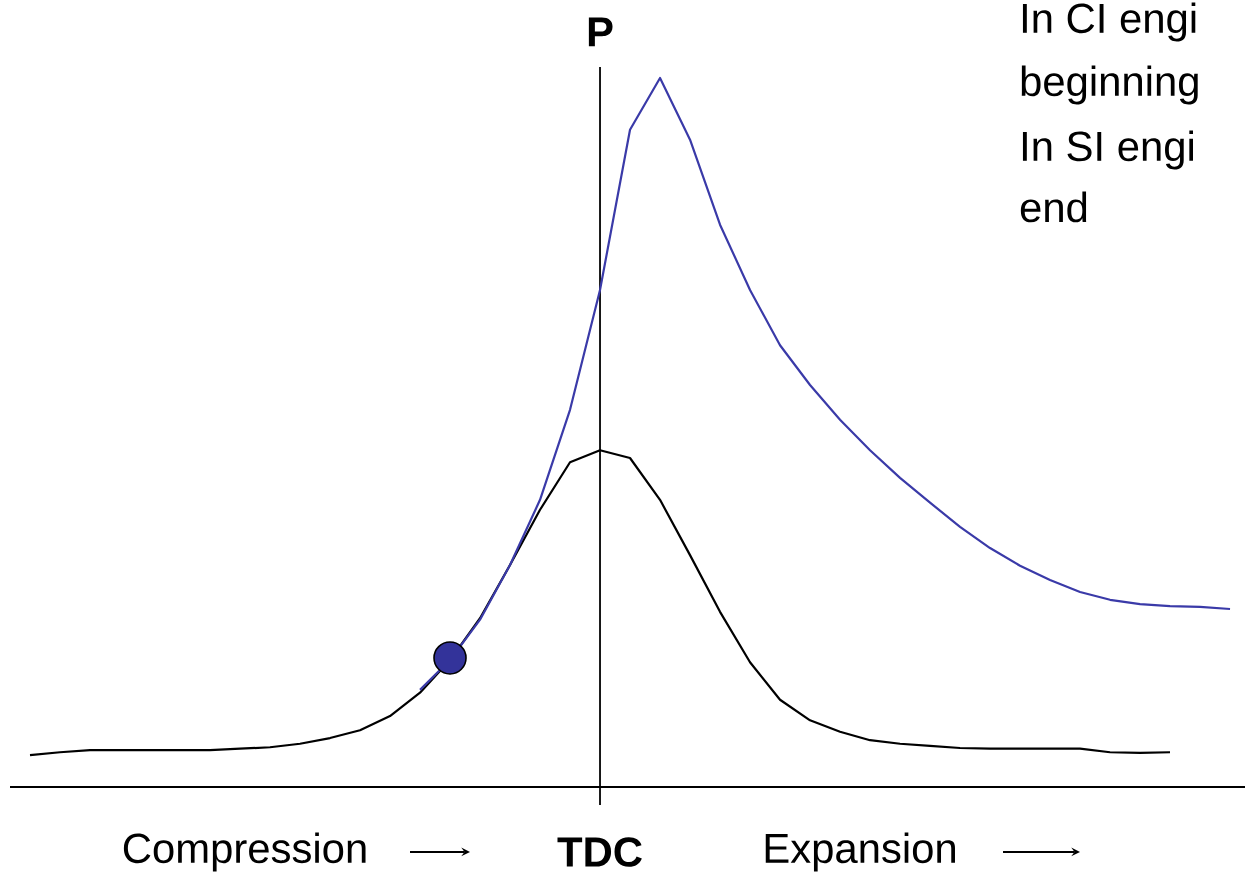 The width and height of the screenshot is (1245, 877). Describe the element at coordinates (600, 32) in the screenshot. I see `y-axis-title: P` at that location.